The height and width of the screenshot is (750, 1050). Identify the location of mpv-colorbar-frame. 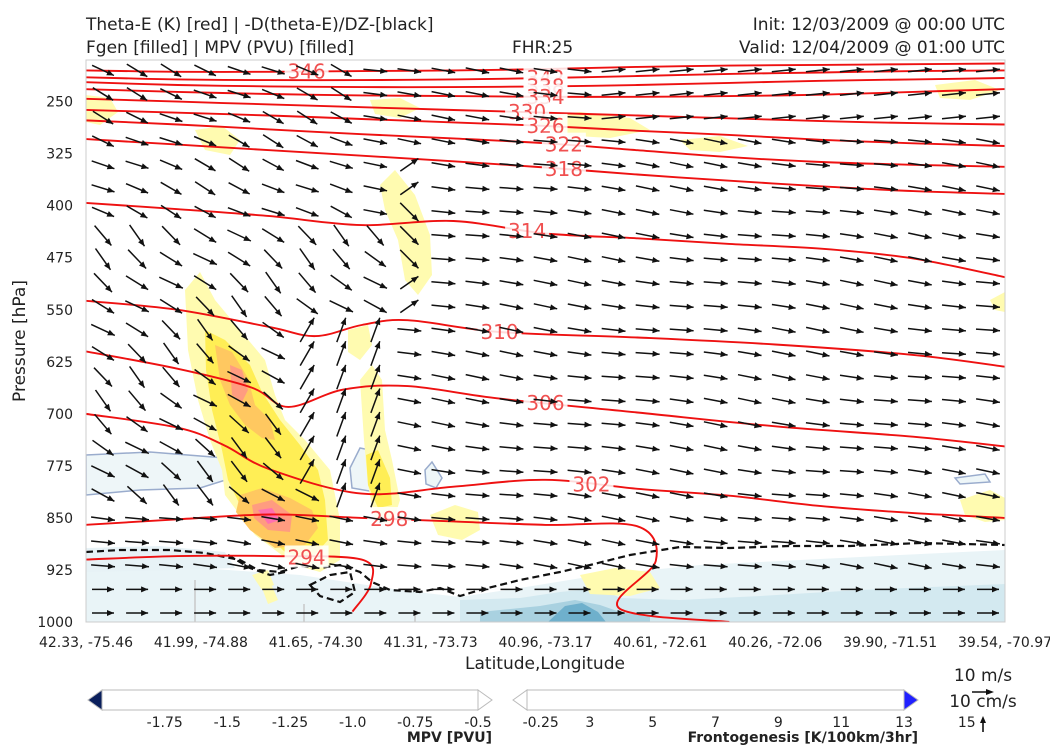
(290, 700).